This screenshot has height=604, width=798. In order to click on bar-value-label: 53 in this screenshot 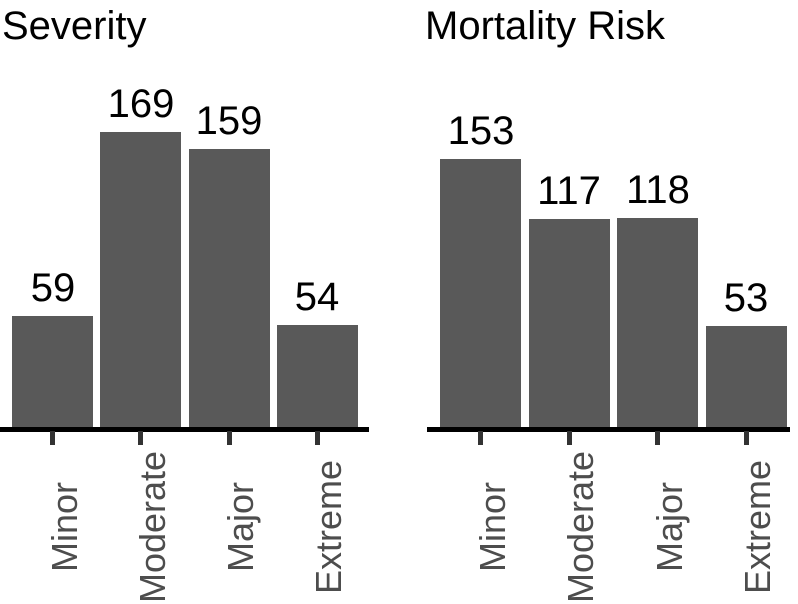, I will do `click(746, 298)`.